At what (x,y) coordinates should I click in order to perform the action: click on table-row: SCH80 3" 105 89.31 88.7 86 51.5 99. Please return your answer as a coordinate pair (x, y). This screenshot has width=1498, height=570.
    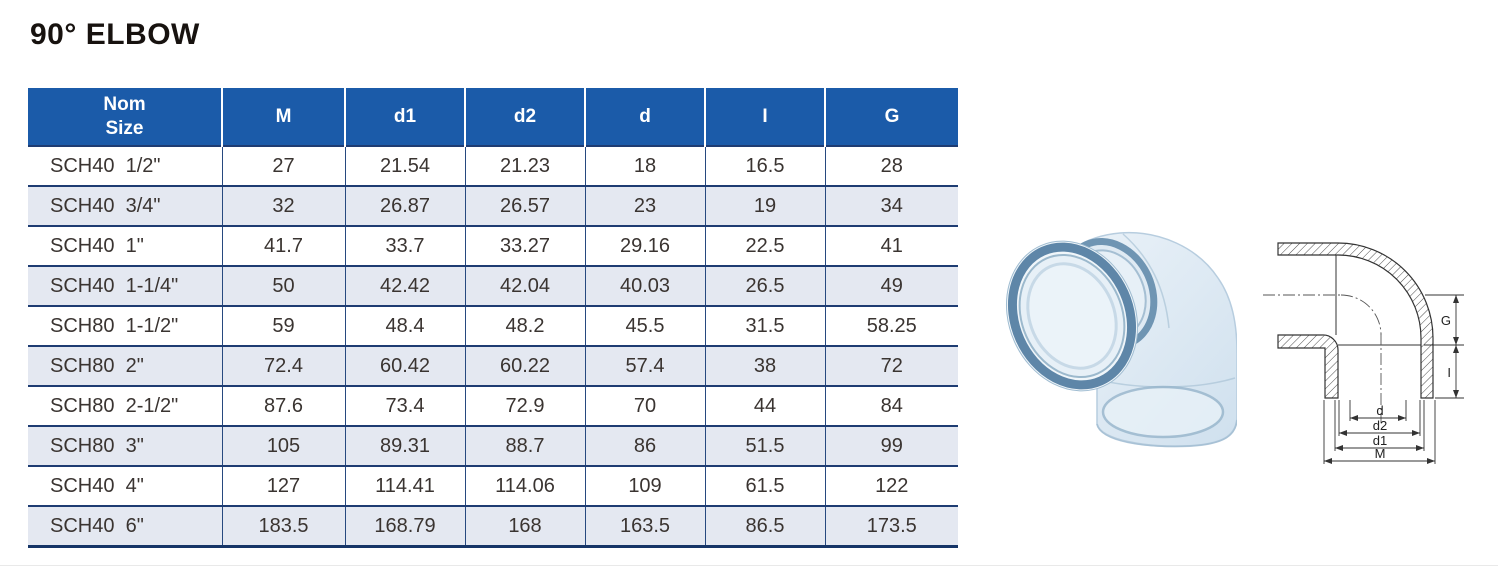
    Looking at the image, I should click on (493, 446).